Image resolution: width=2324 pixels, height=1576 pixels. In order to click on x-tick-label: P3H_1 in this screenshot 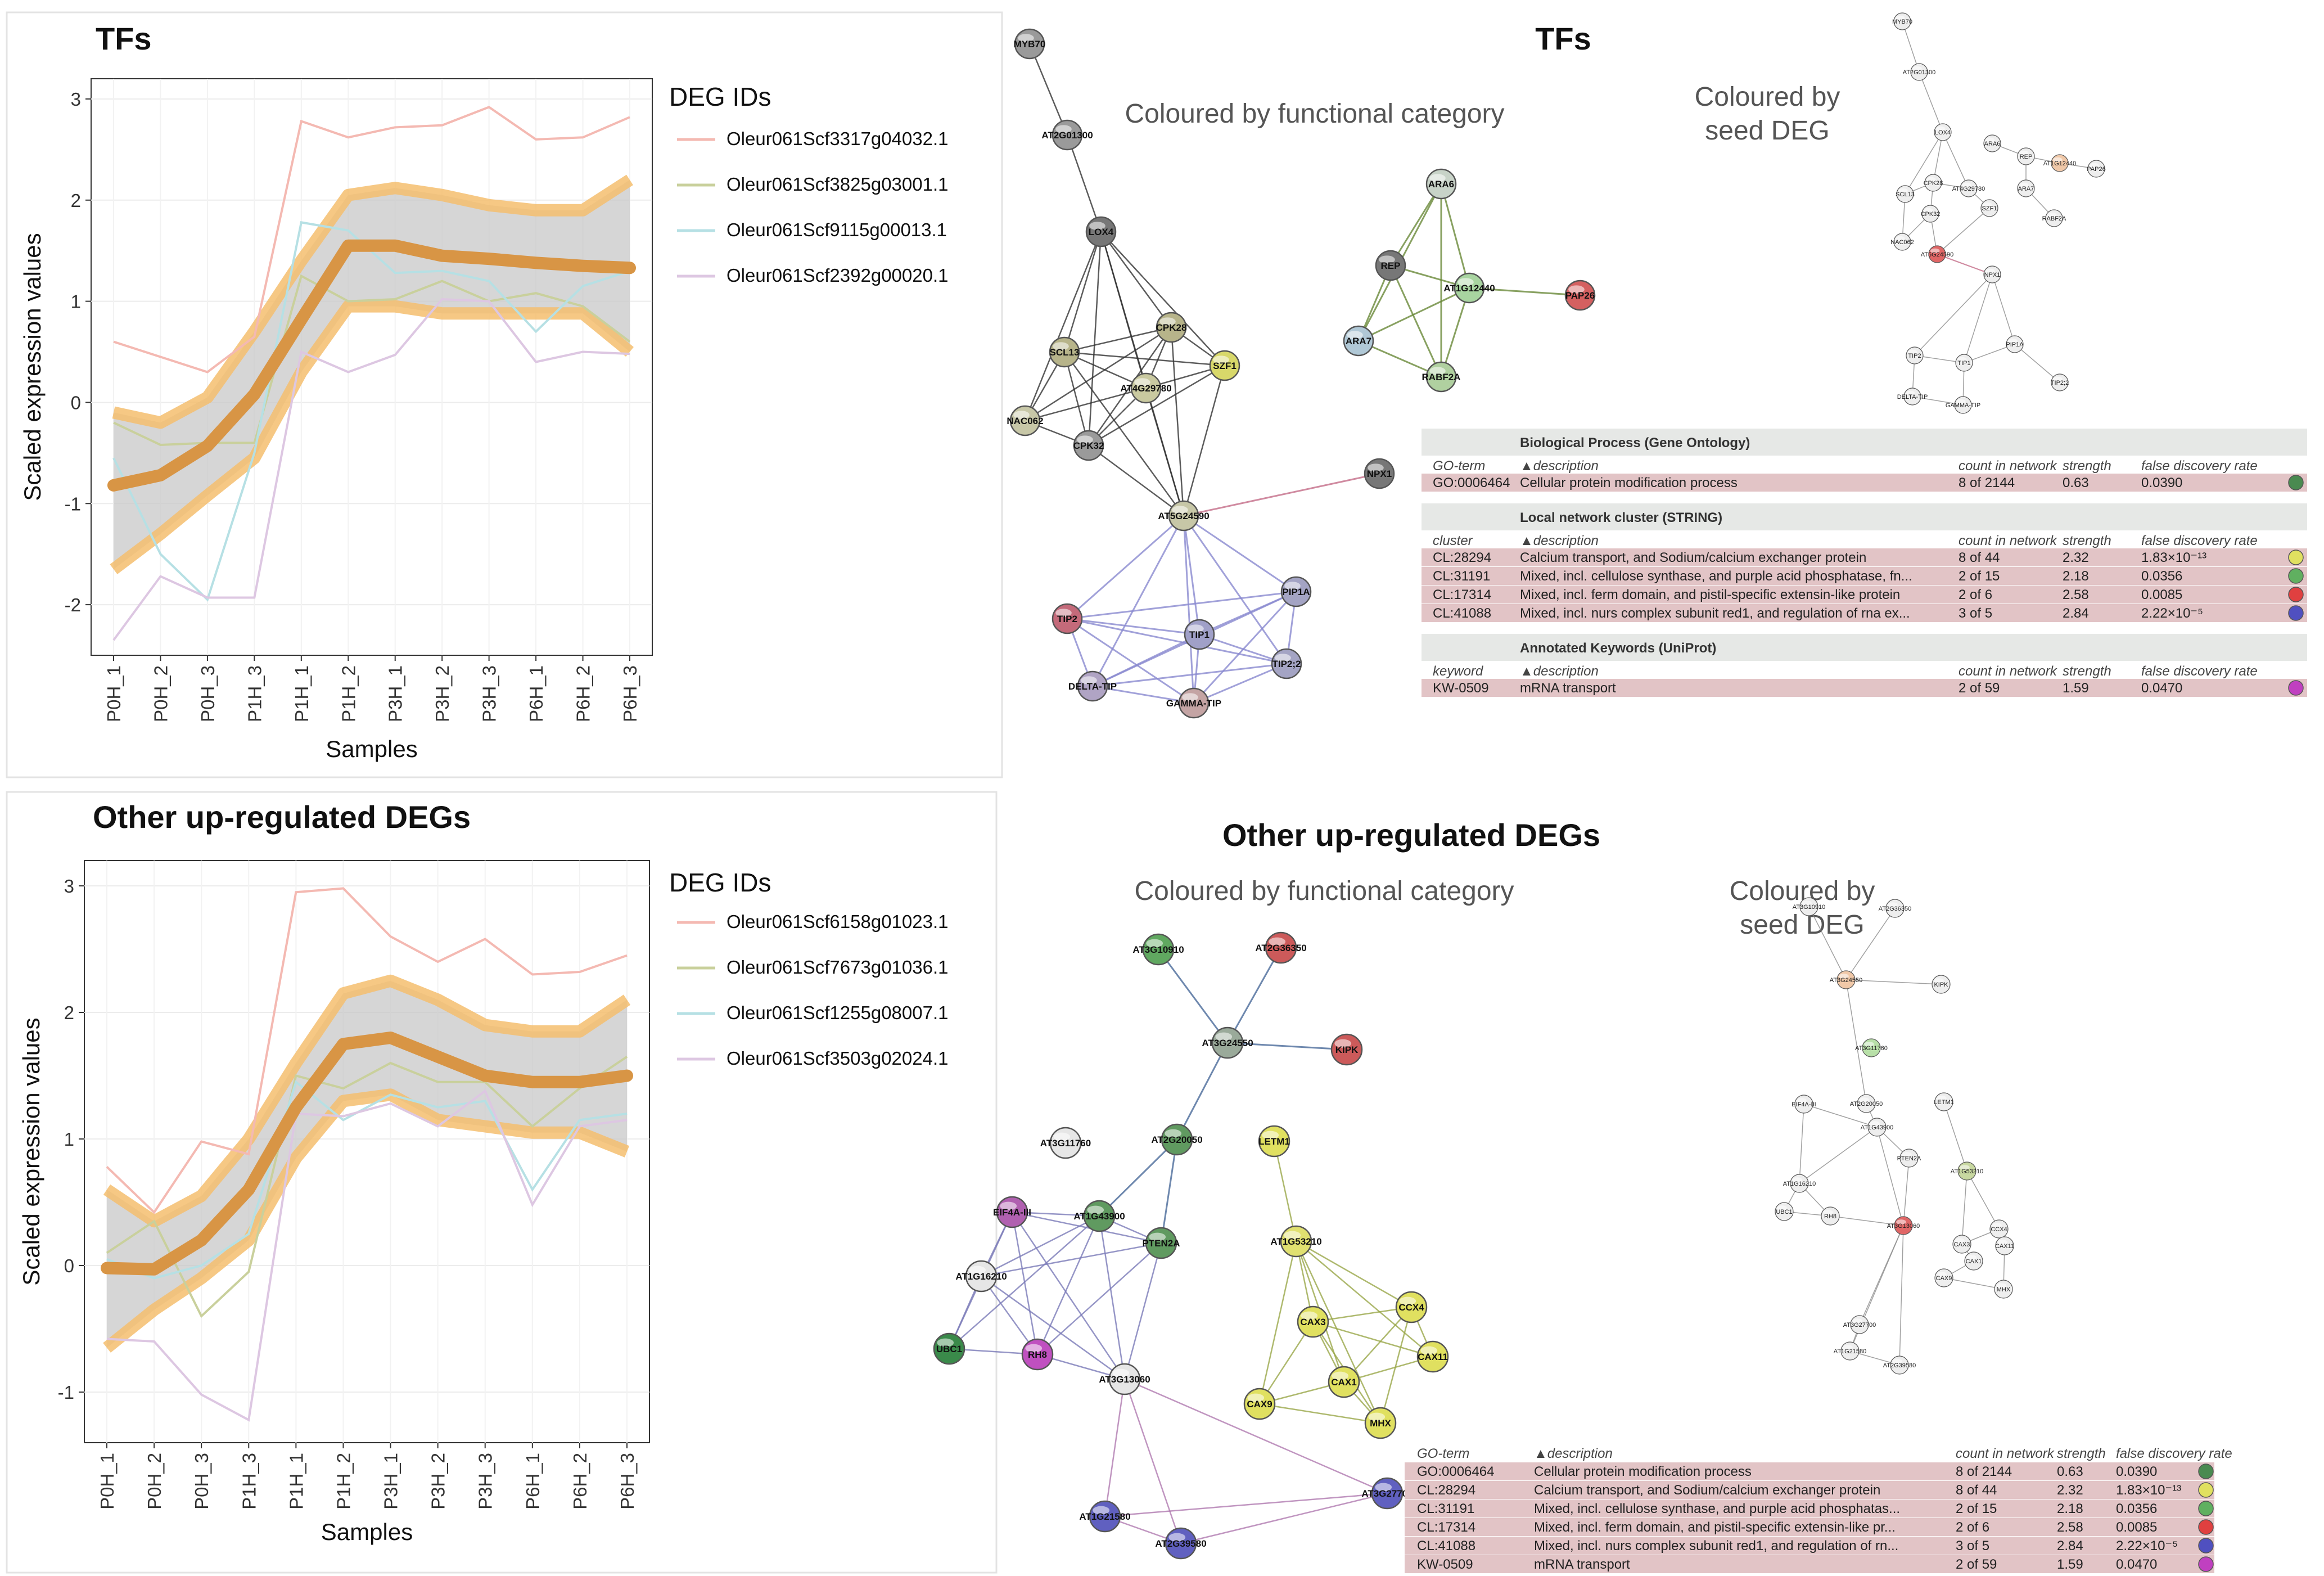, I will do `click(395, 693)`.